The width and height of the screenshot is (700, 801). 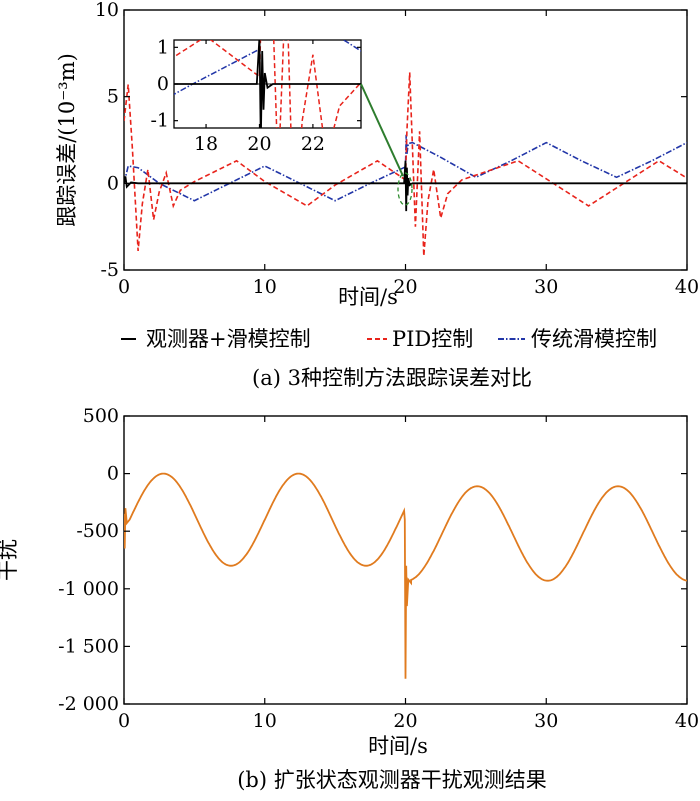 What do you see at coordinates (398, 746) in the screenshot?
I see `chart-b-xlabel: 时间/s` at bounding box center [398, 746].